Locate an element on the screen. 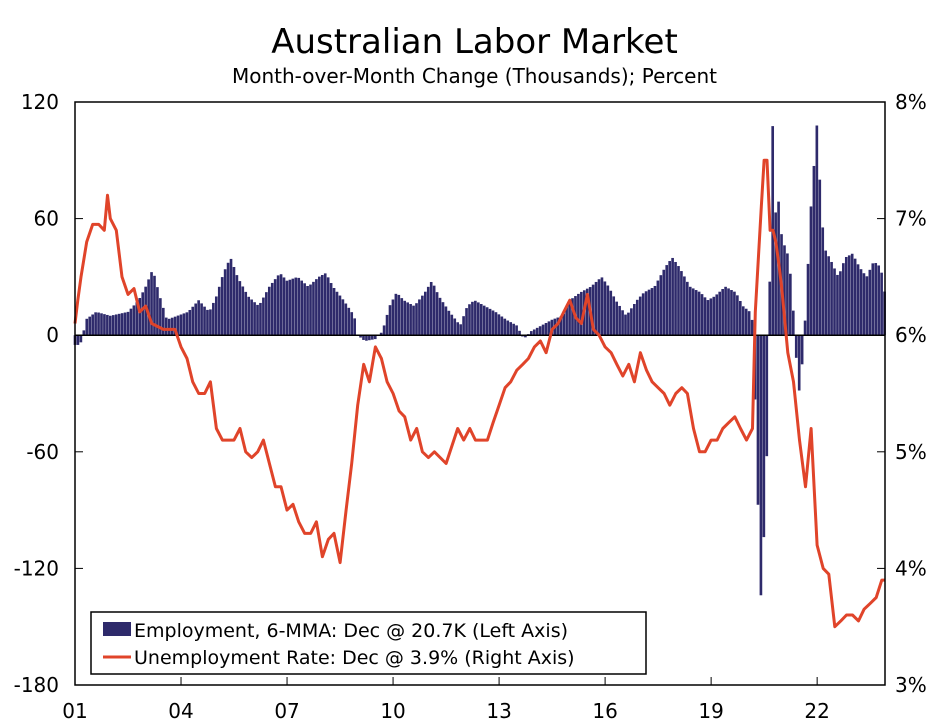 The image size is (949, 727). right-tick-label: 8% is located at coordinates (911, 102).